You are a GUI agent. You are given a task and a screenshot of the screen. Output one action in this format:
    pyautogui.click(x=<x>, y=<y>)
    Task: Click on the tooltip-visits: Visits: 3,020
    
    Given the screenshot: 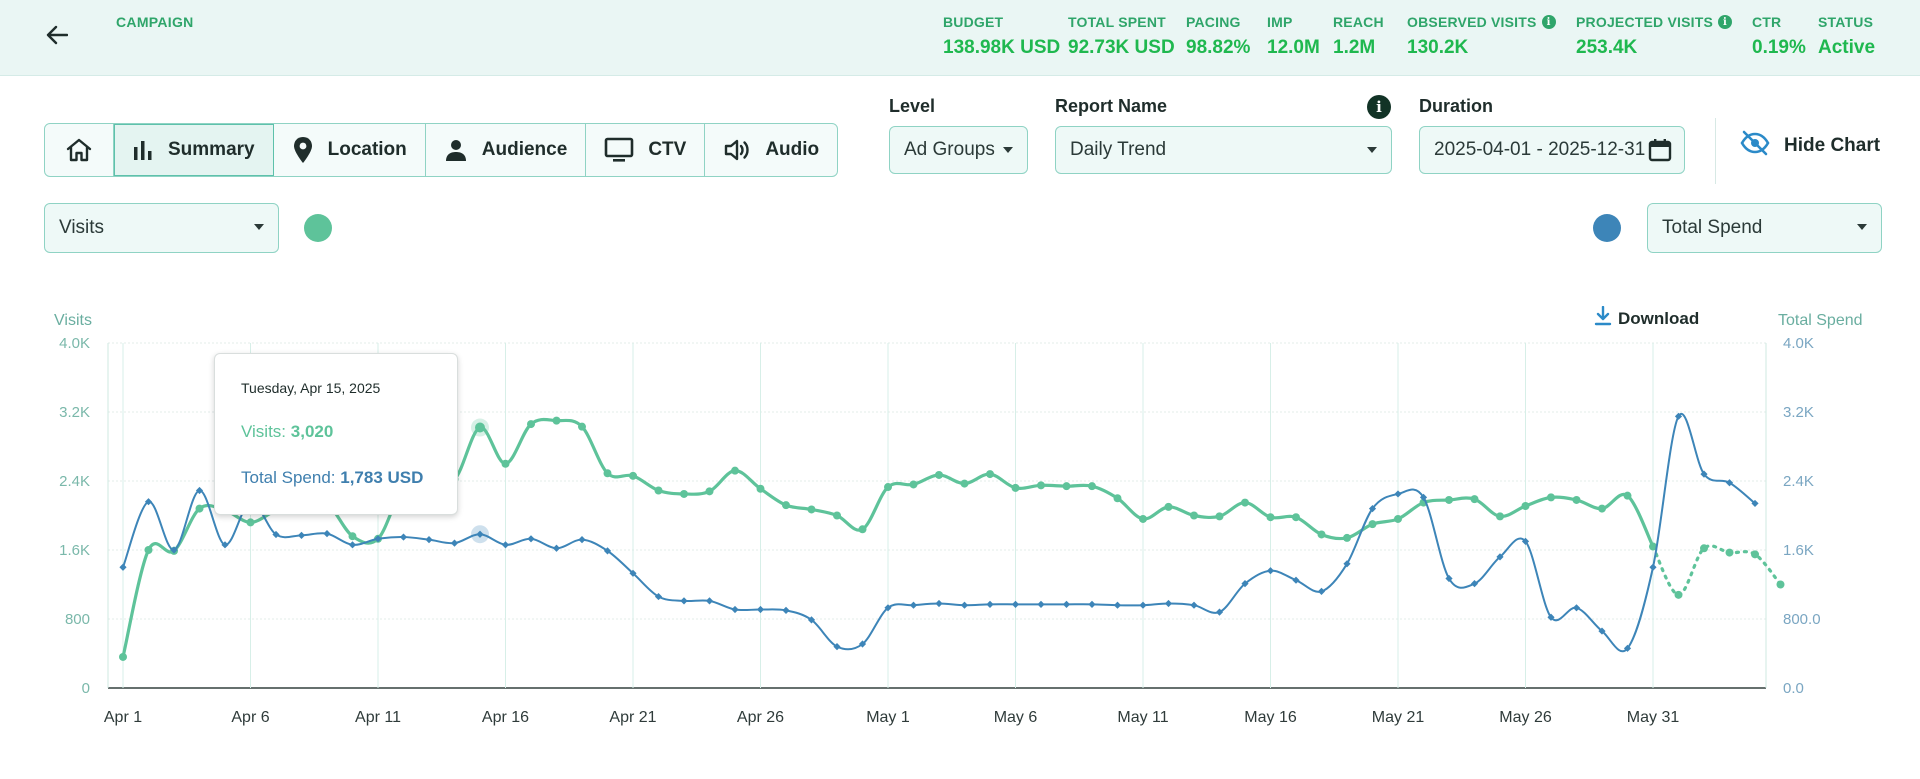 What is the action you would take?
    pyautogui.click(x=287, y=432)
    